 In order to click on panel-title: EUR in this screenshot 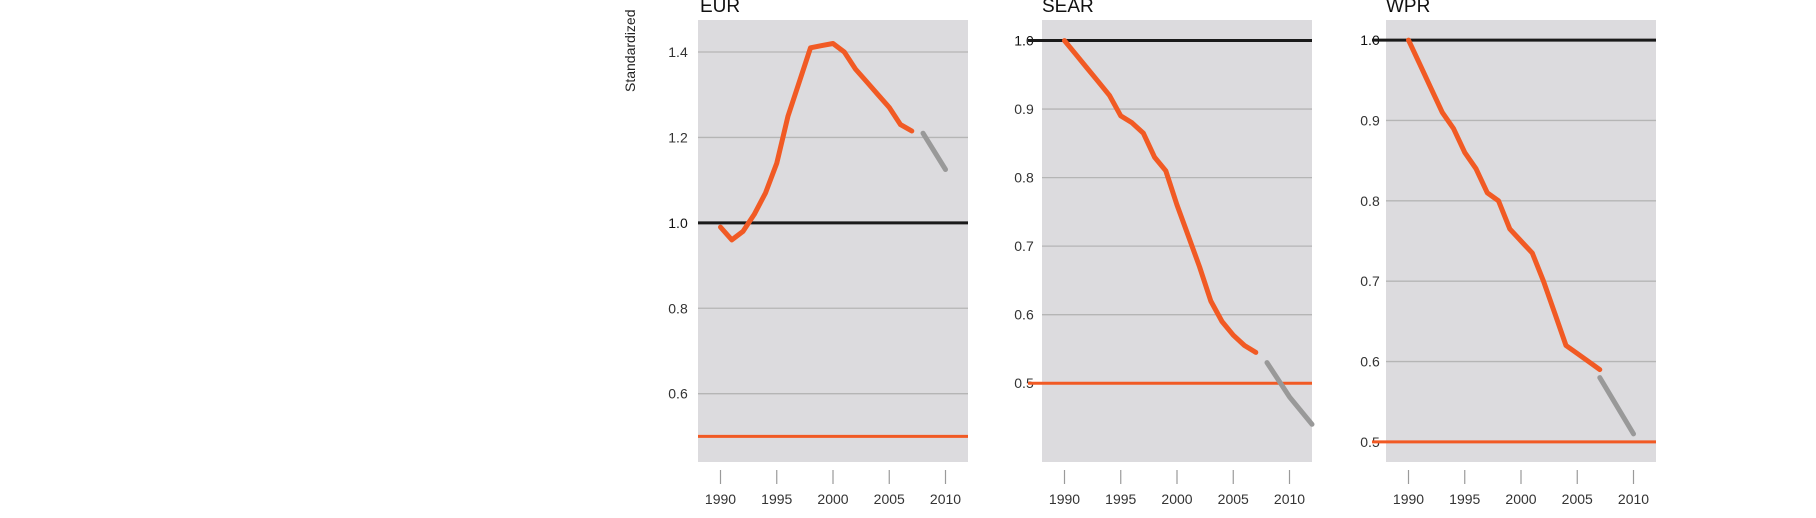, I will do `click(720, 8)`.